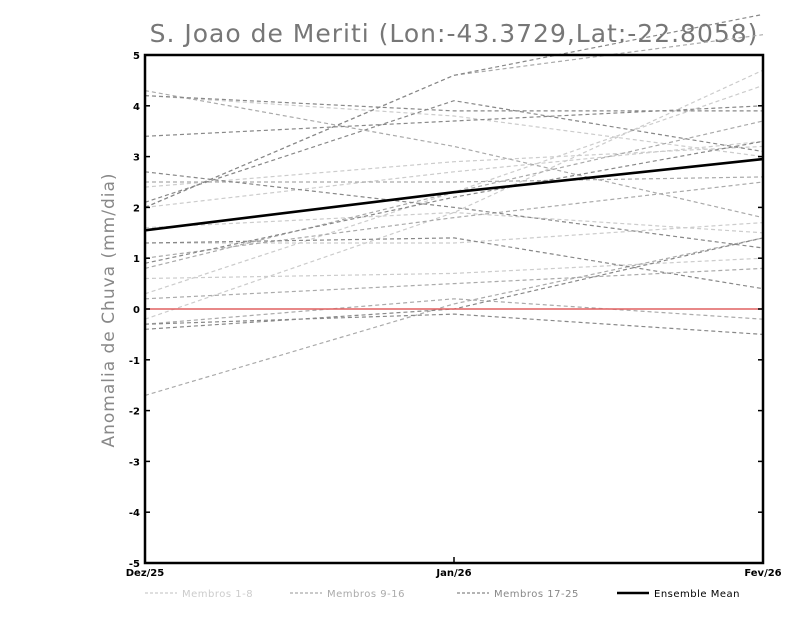 Image resolution: width=800 pixels, height=618 pixels. Describe the element at coordinates (536, 594) in the screenshot. I see `legend-label-group3: Membros 17-25` at that location.